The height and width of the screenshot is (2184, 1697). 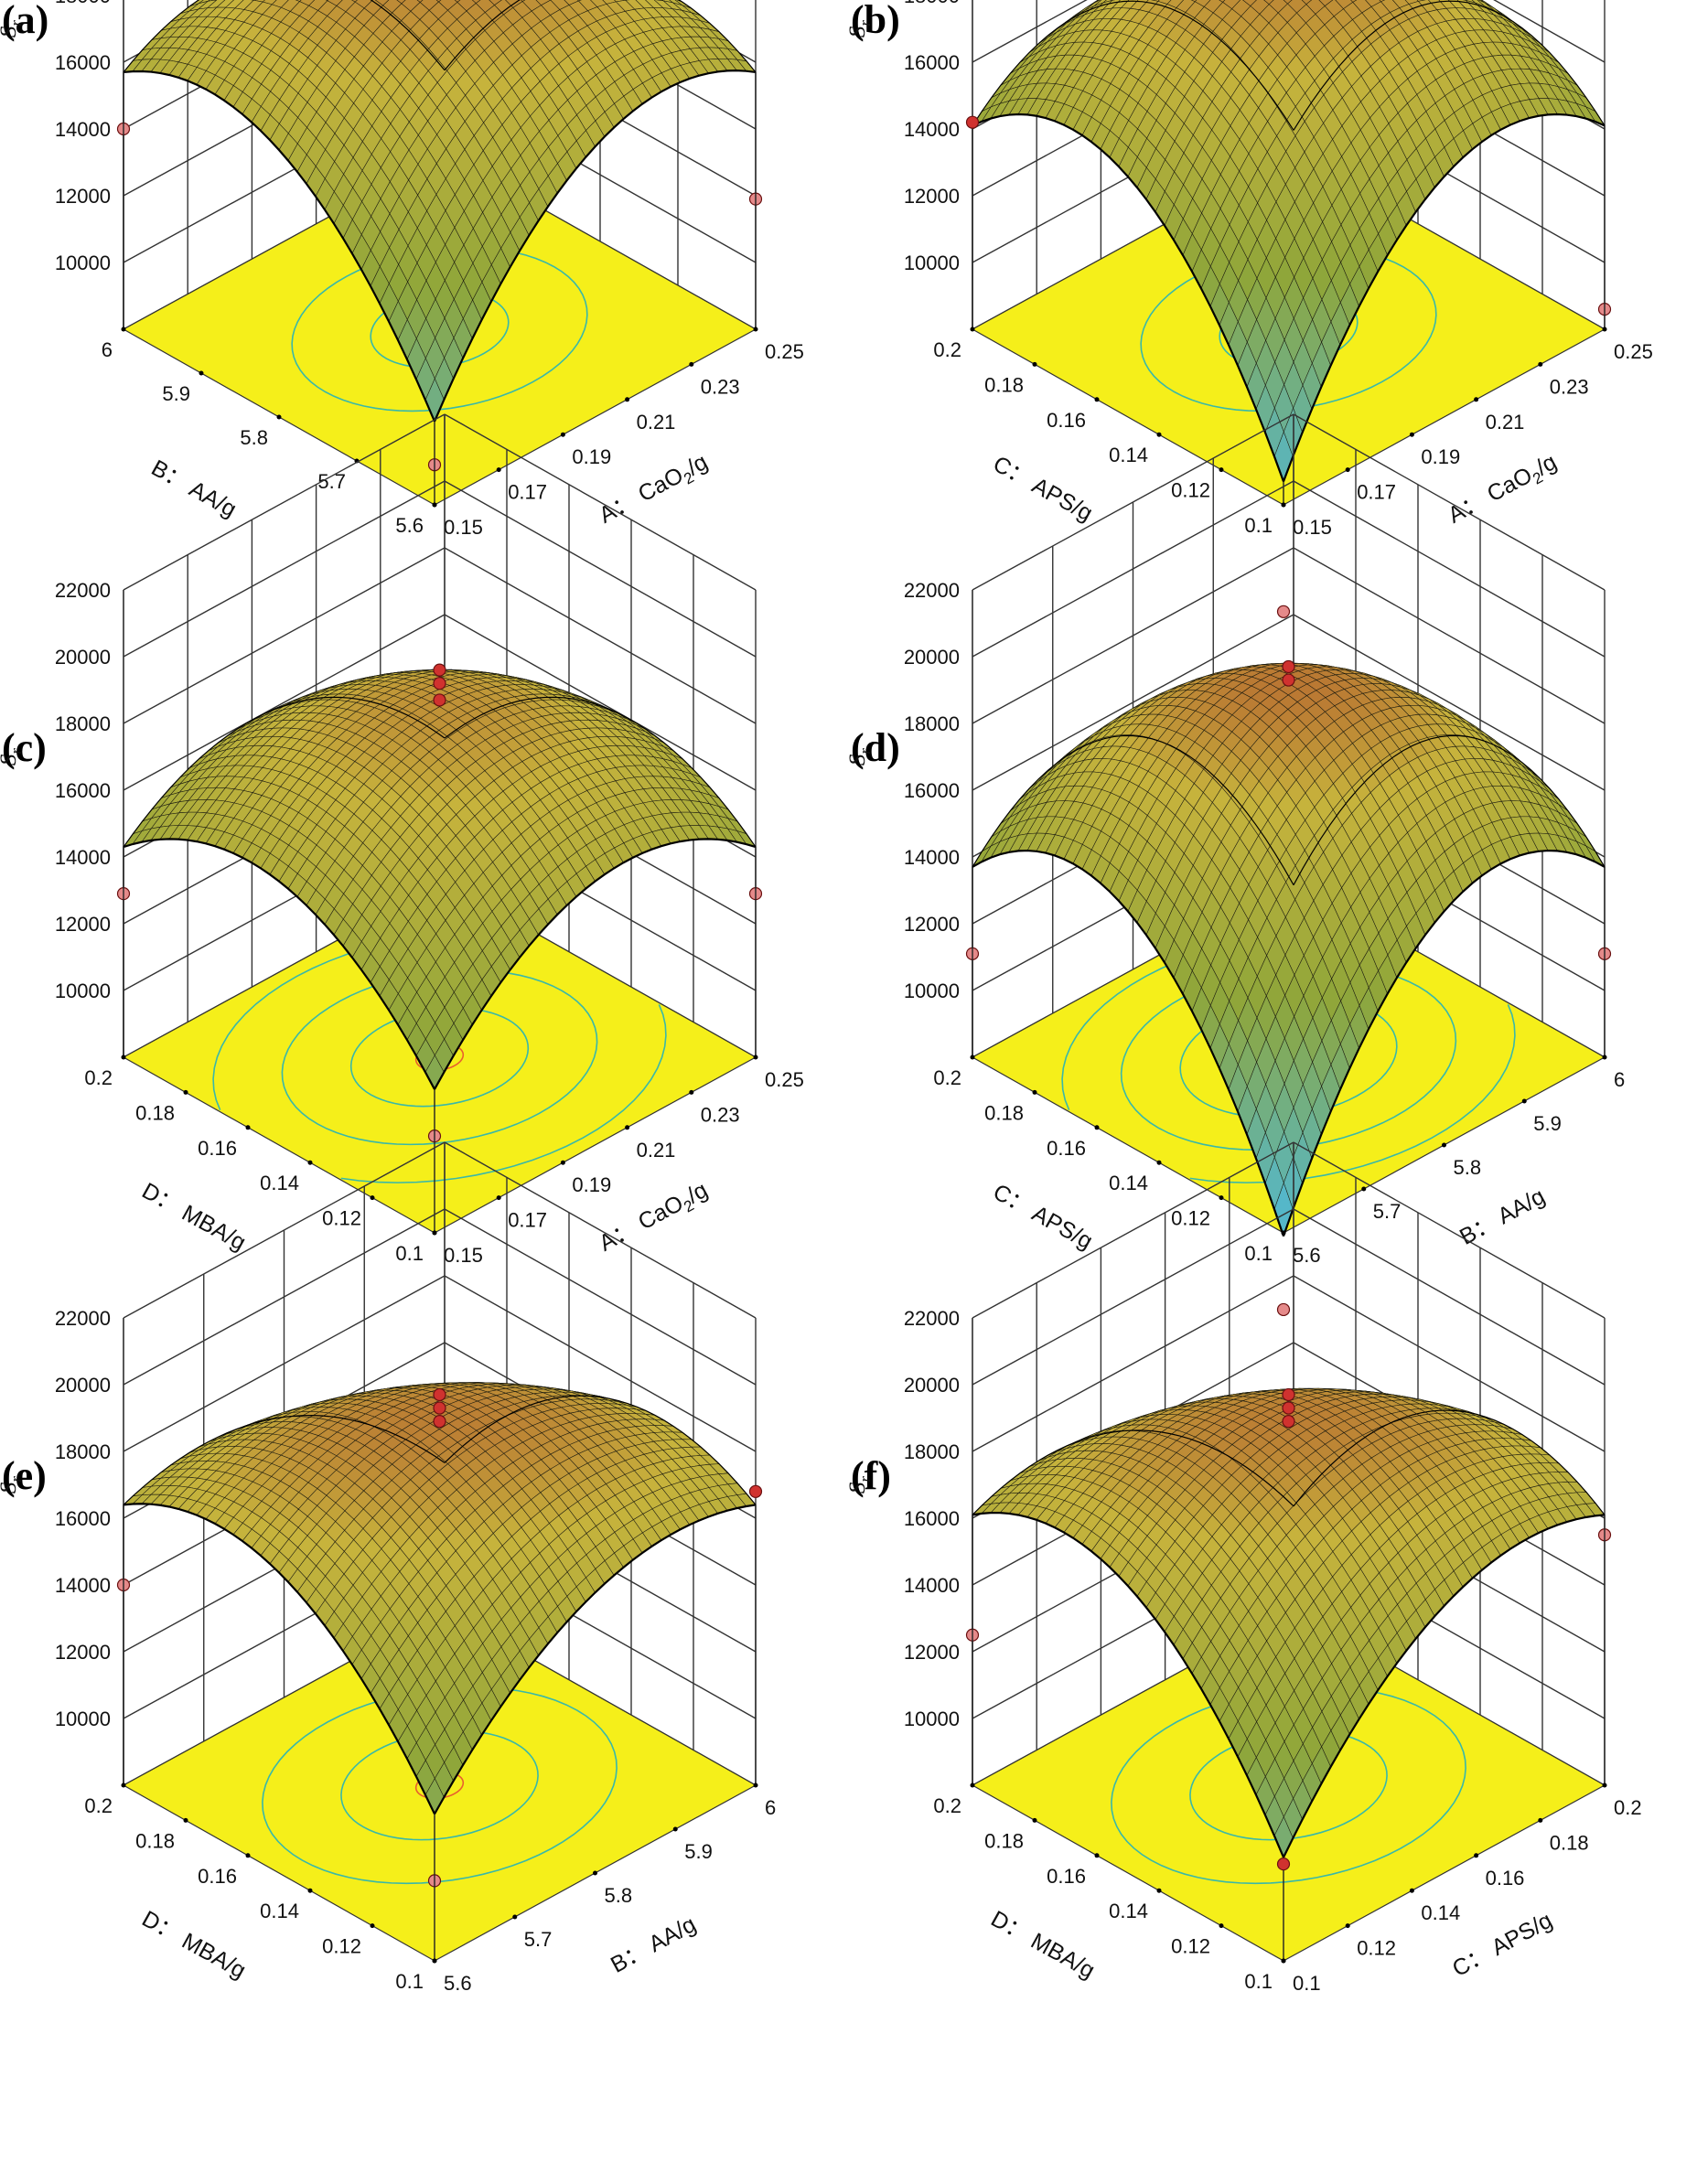 I want to click on y-tick-label: 5.6, so click(x=409, y=525).